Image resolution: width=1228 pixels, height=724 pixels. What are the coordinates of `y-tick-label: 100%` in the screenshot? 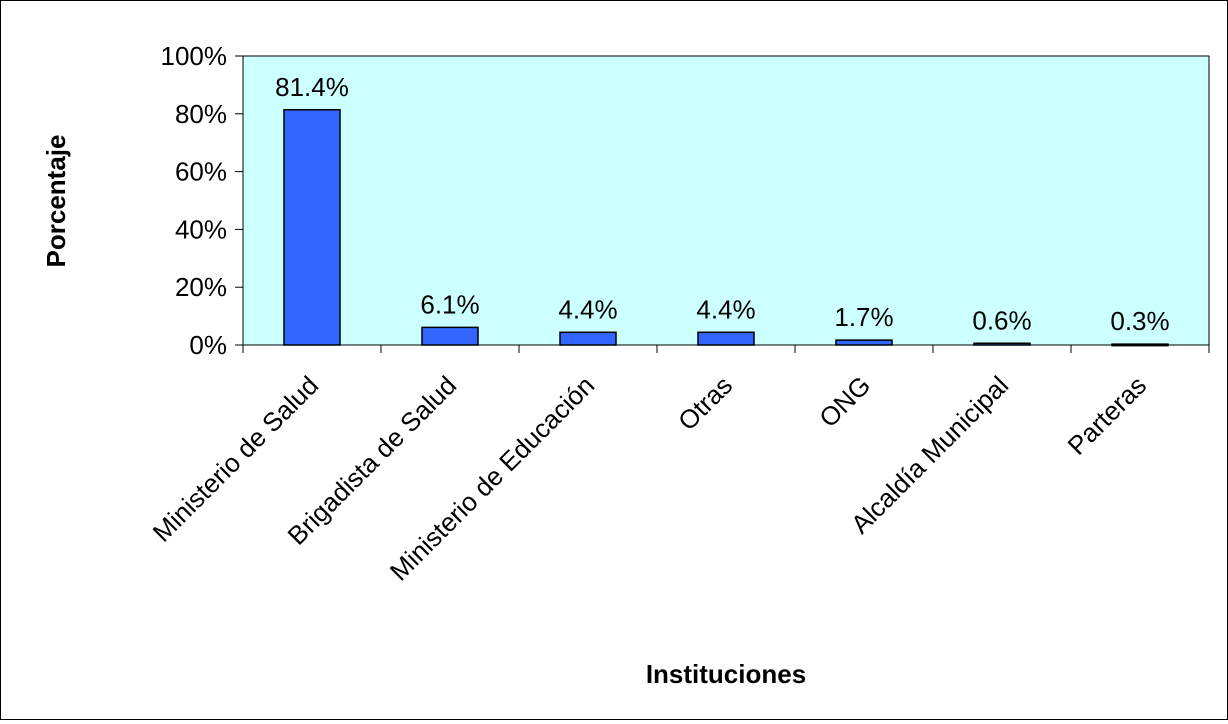 It's located at (194, 56).